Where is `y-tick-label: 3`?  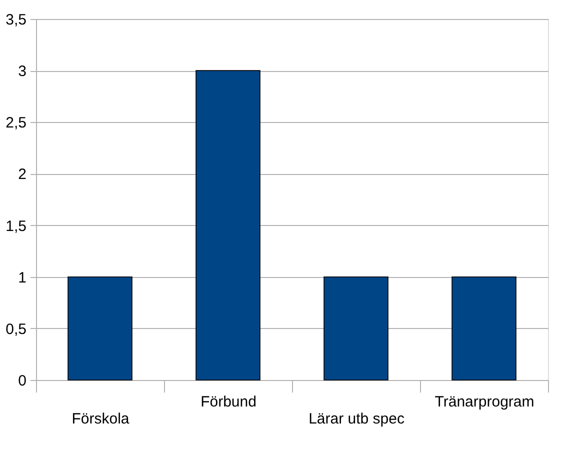 y-tick-label: 3 is located at coordinates (22, 71).